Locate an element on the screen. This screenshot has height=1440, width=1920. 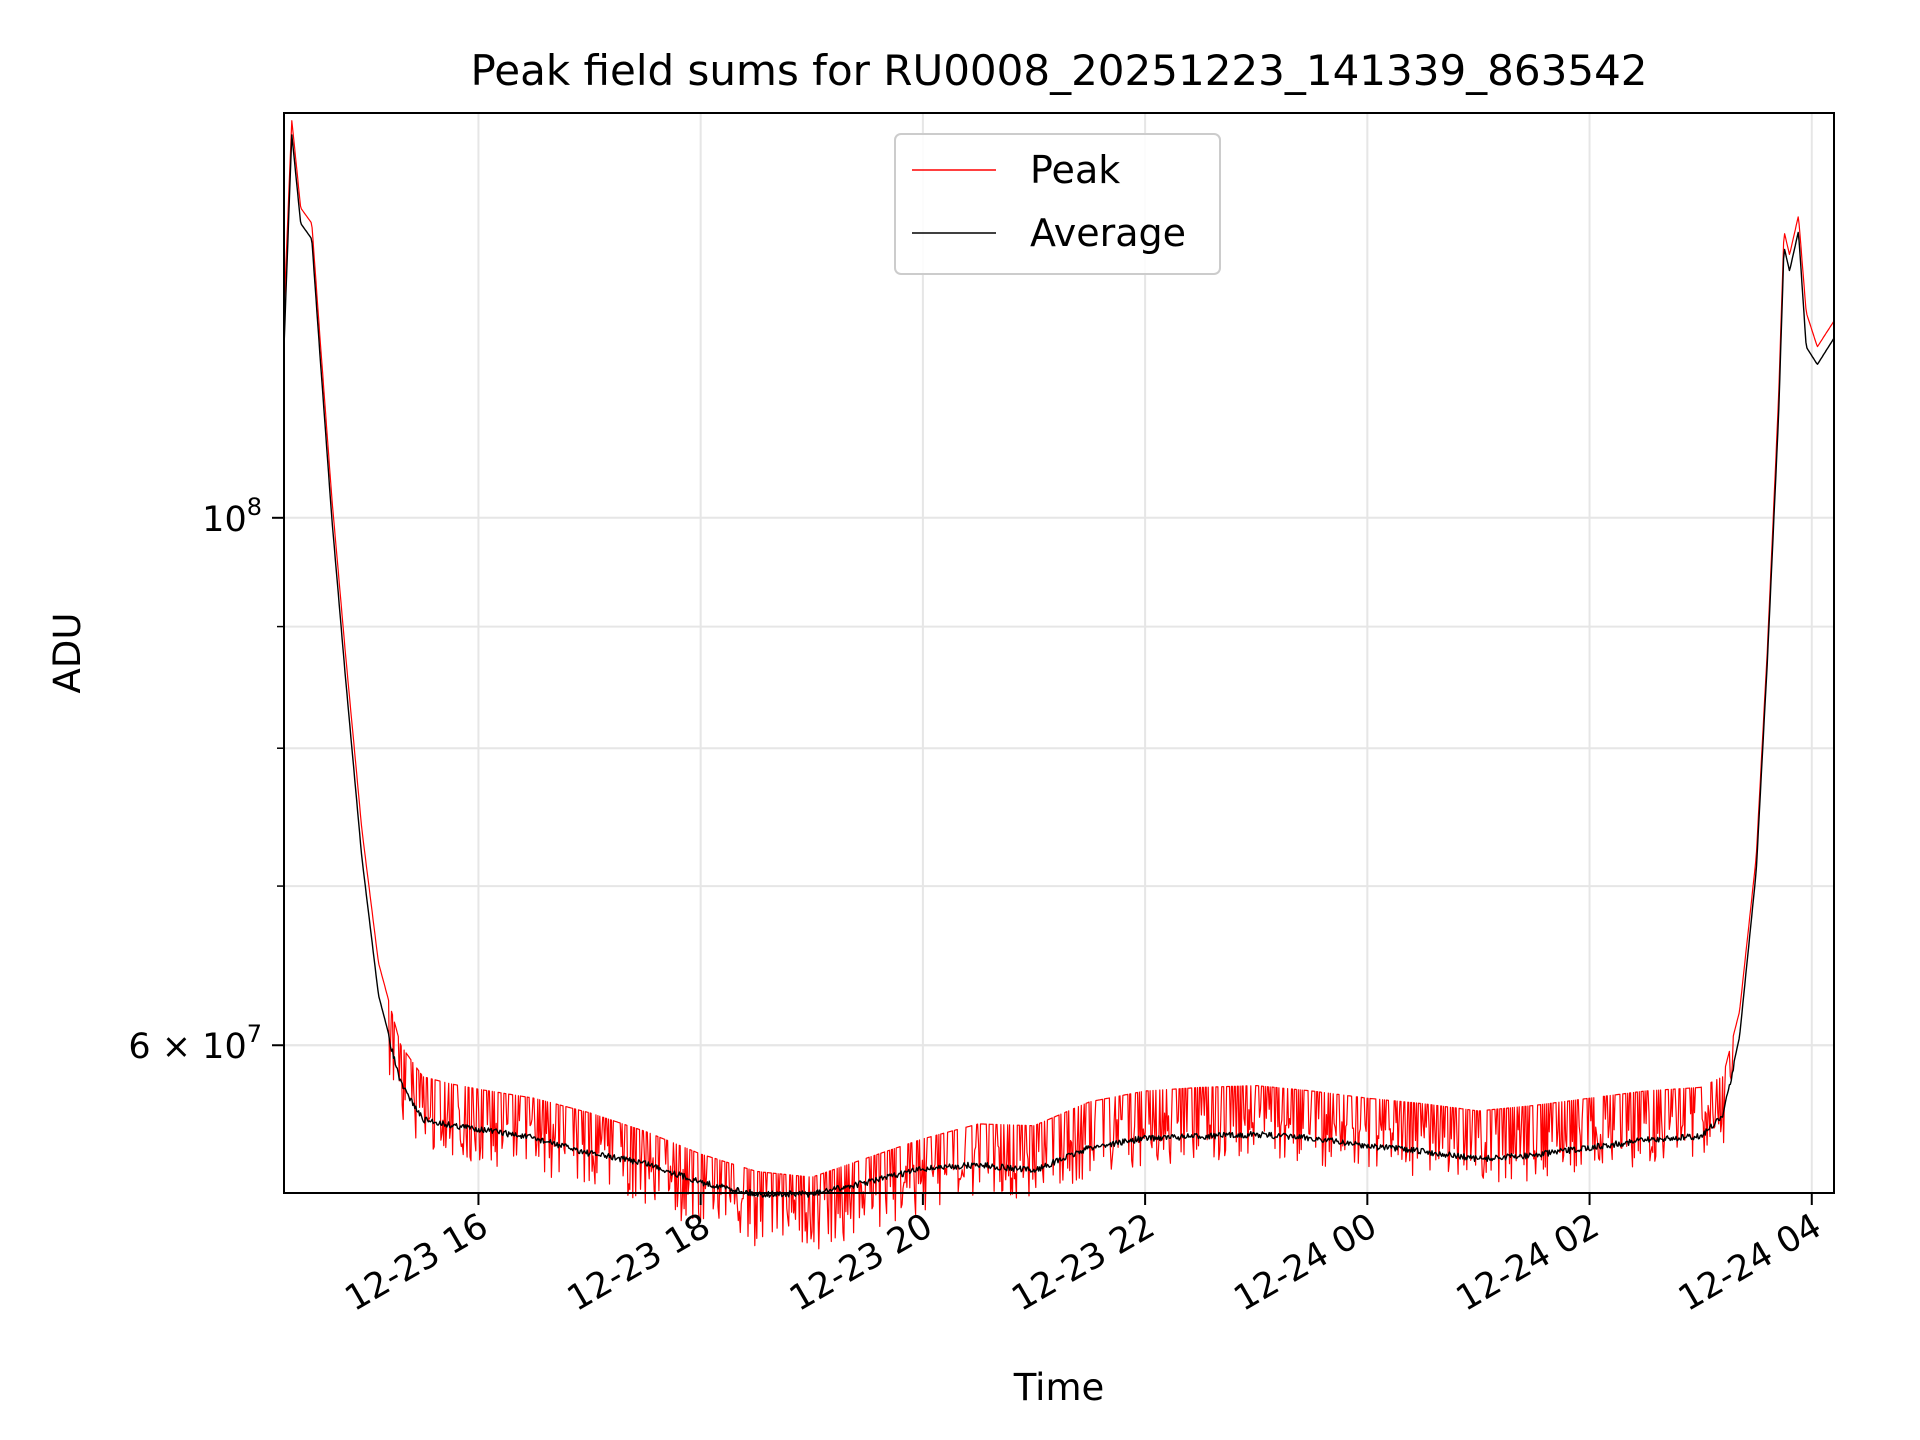
legend: Peak Average is located at coordinates (1057, 204).